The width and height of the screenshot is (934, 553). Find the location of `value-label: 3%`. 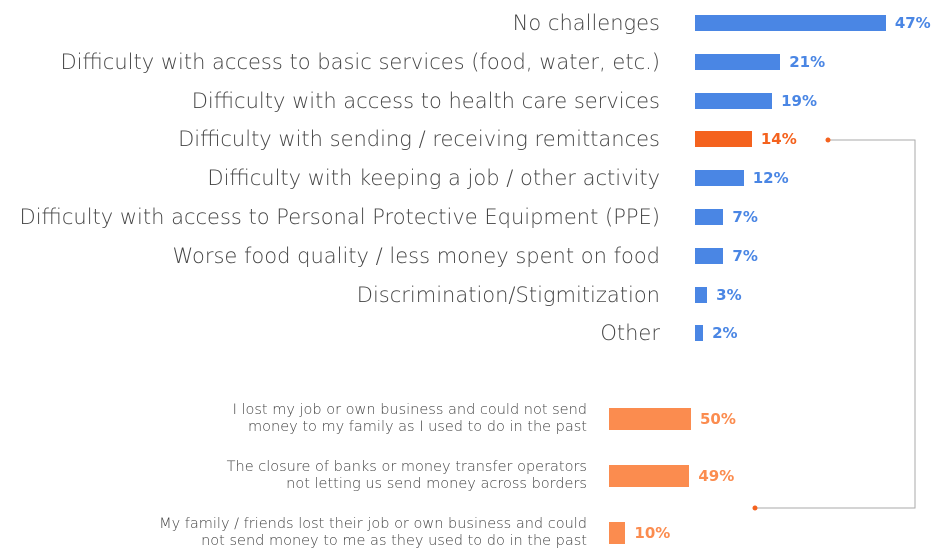

value-label: 3% is located at coordinates (729, 294).